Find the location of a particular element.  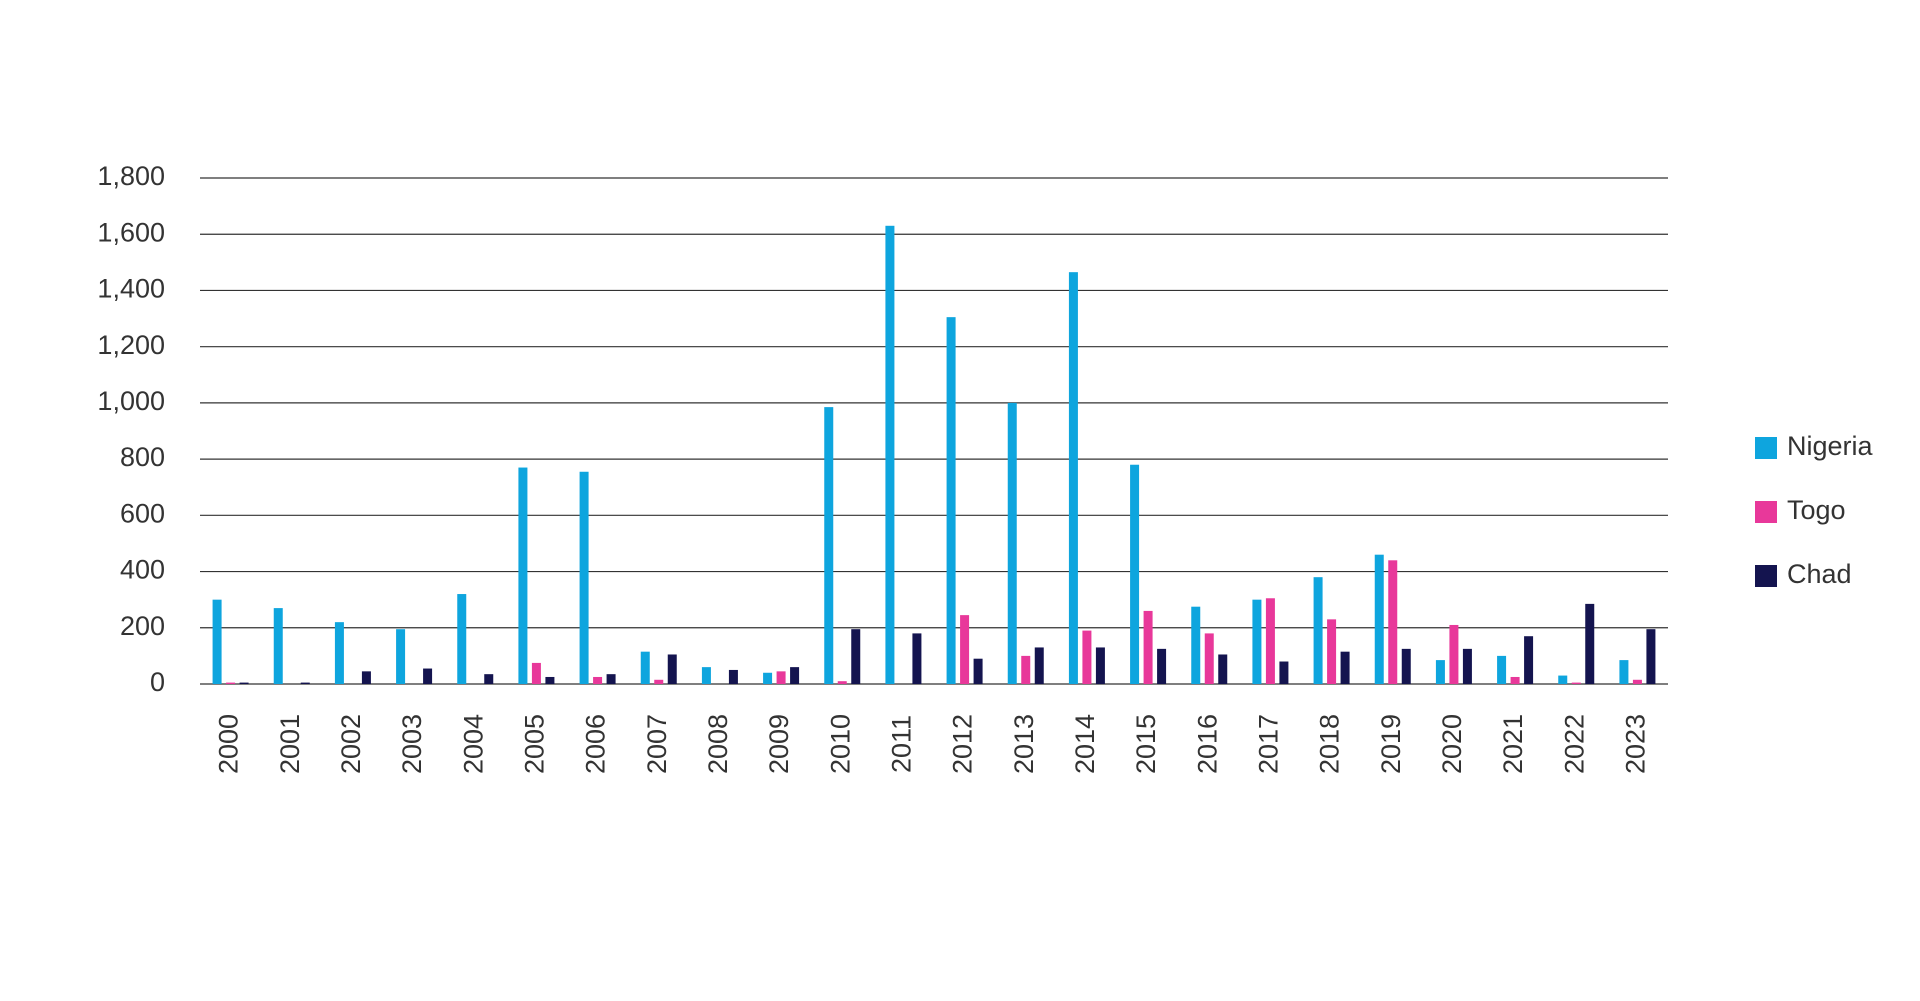

x-tick-label: 2019 is located at coordinates (1391, 744).